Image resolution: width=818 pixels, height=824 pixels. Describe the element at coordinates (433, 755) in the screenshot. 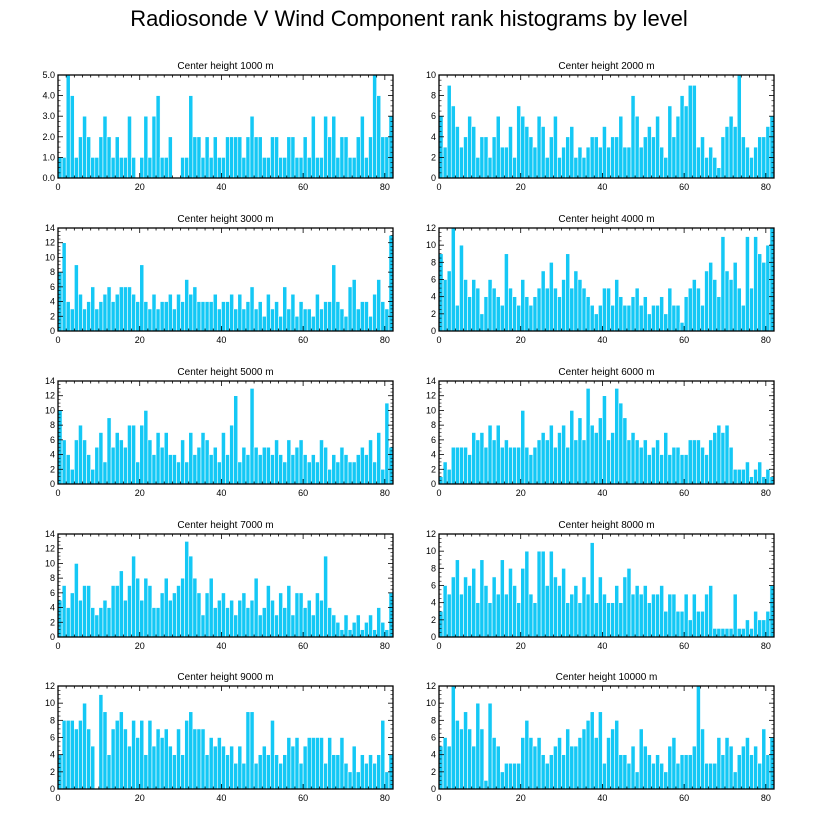

I see `y-tick-label: 4` at that location.